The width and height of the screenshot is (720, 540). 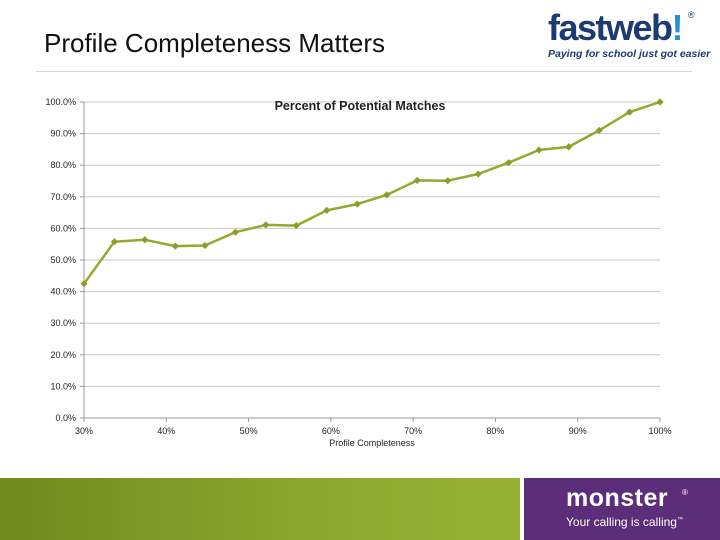 I want to click on fastweb-word-web: web, so click(x=639, y=27).